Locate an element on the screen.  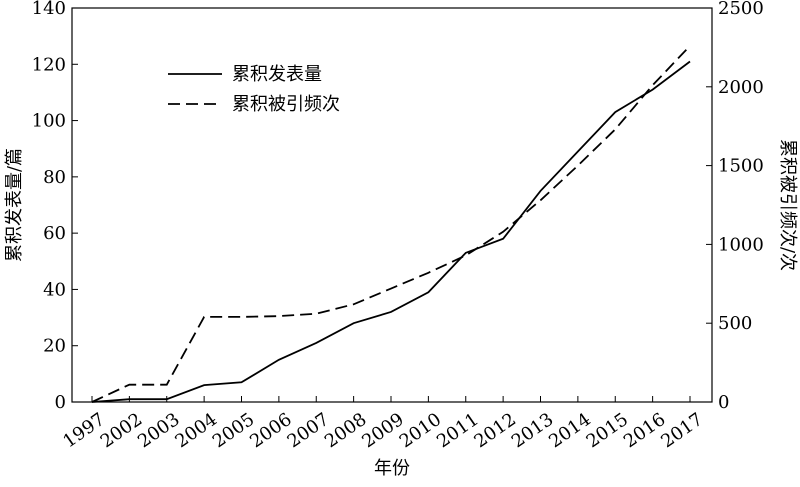
y2-tick-label: 0 is located at coordinates (723, 402).